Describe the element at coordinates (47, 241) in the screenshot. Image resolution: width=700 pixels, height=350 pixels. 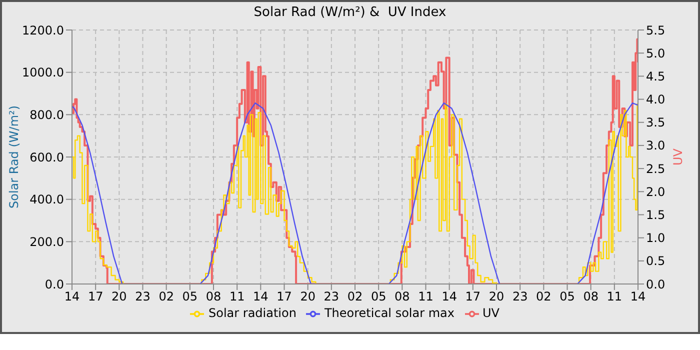
I see `y-tick-label: 200.0` at that location.